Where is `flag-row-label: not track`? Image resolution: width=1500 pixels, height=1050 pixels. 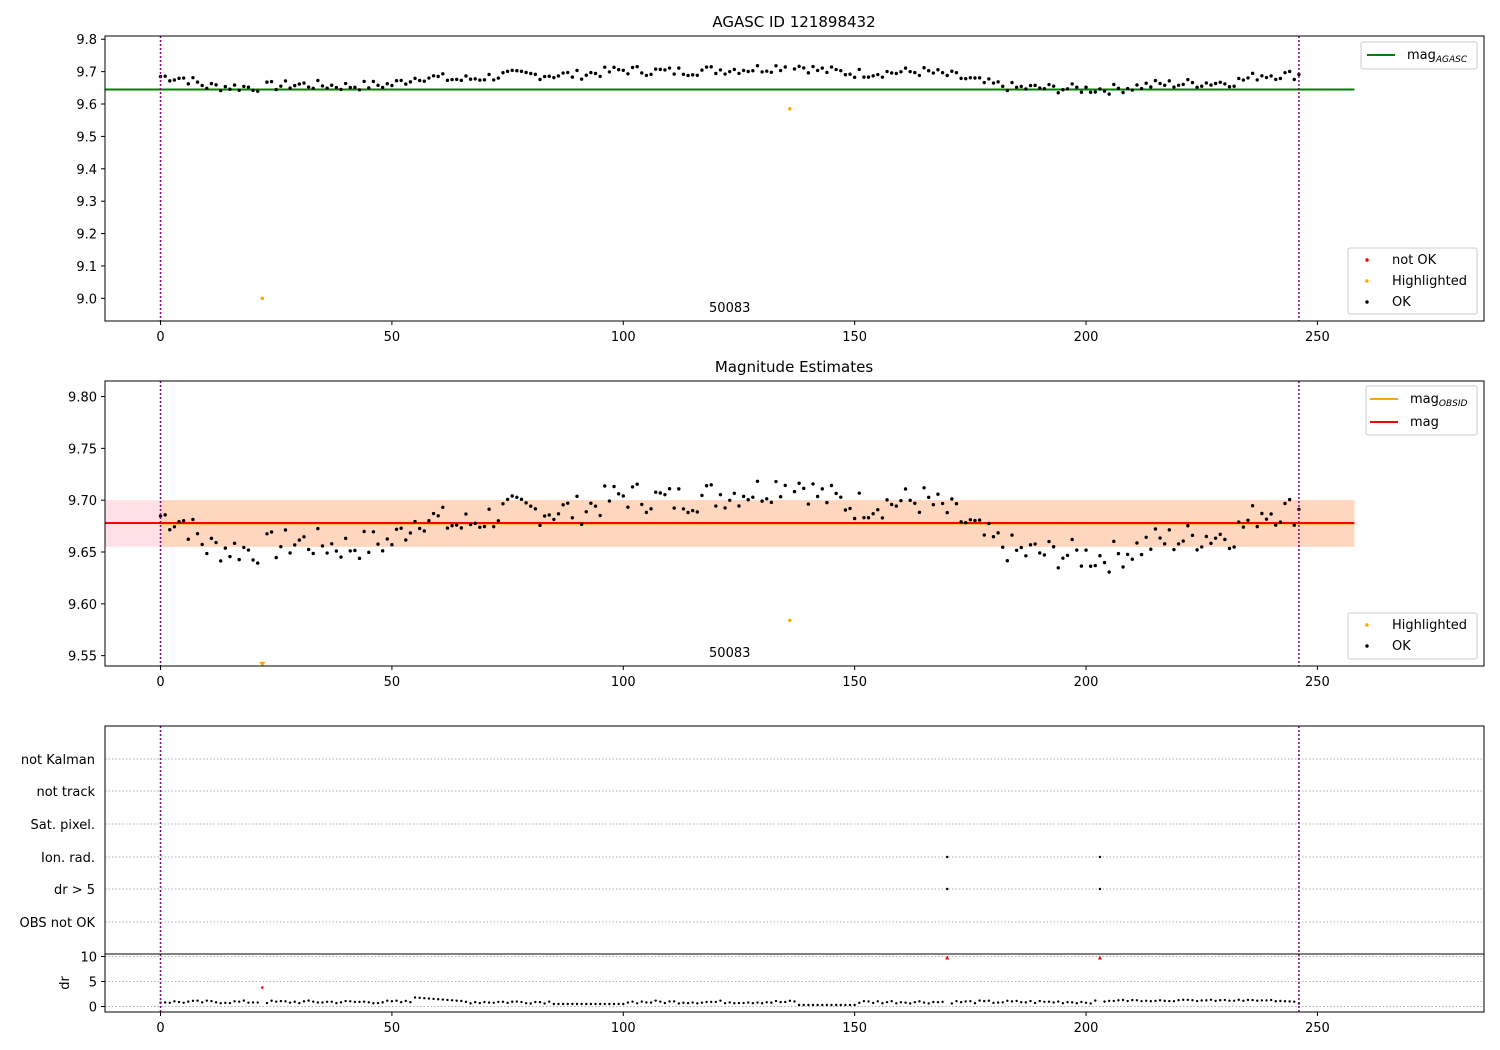
flag-row-label: not track is located at coordinates (65, 792).